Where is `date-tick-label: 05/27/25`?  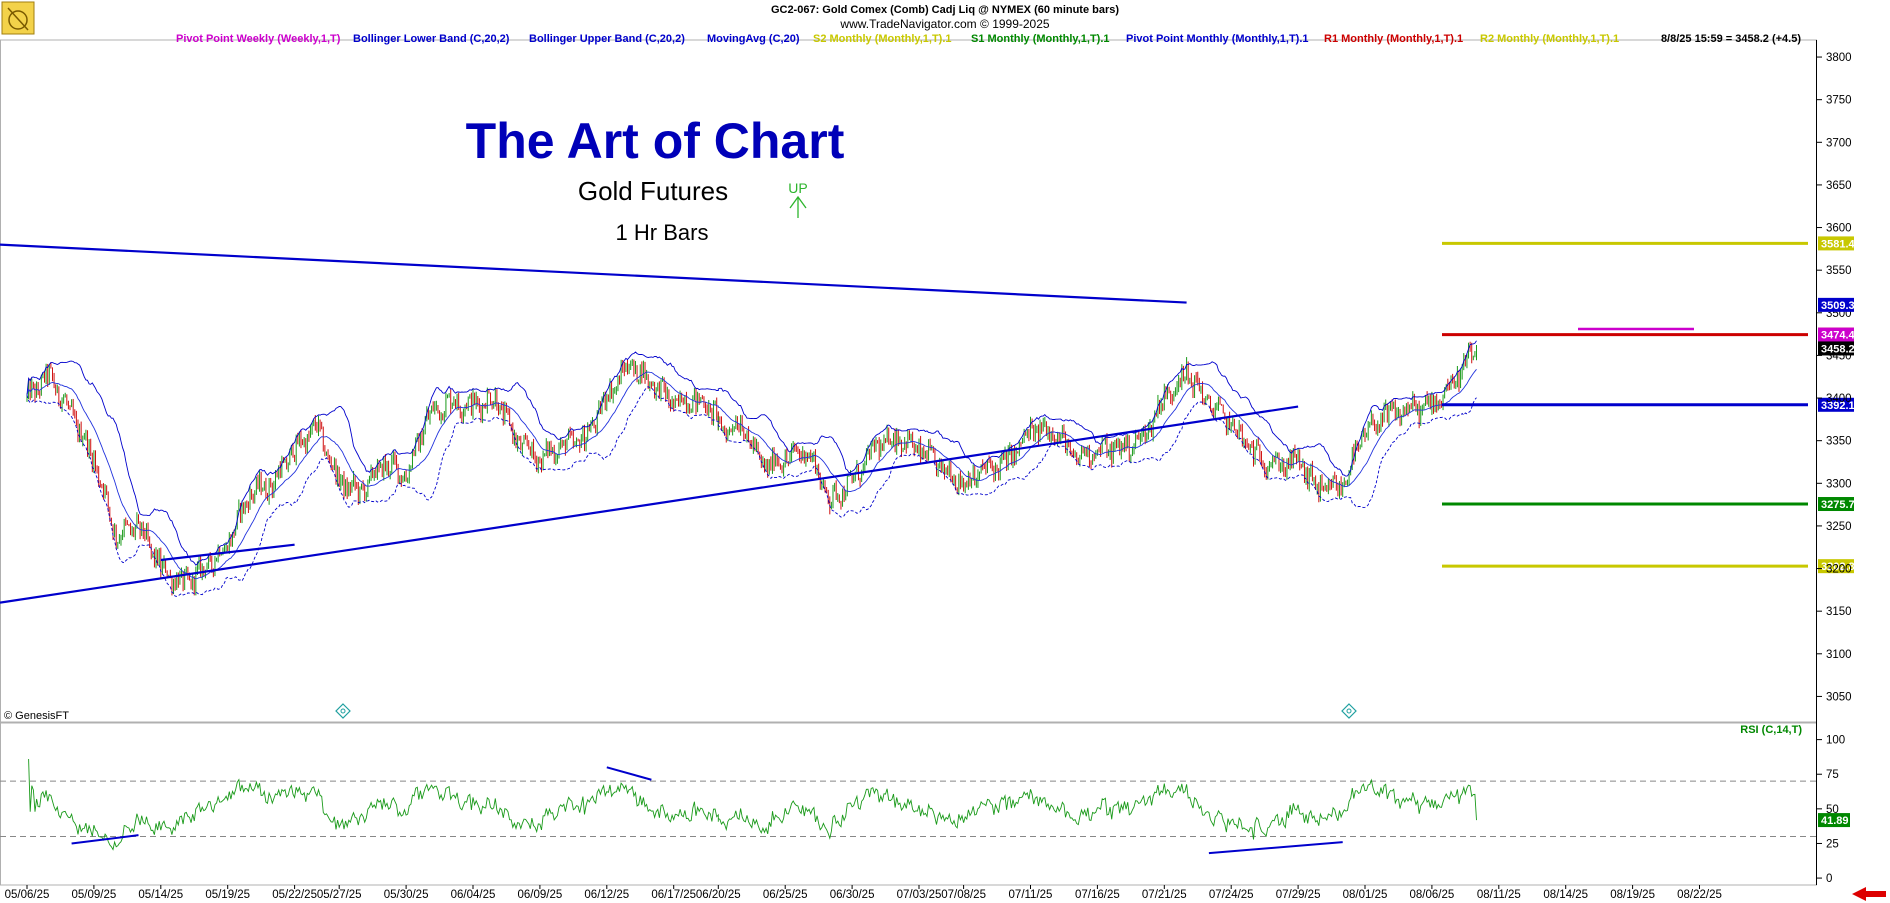
date-tick-label: 05/27/25 is located at coordinates (339, 895).